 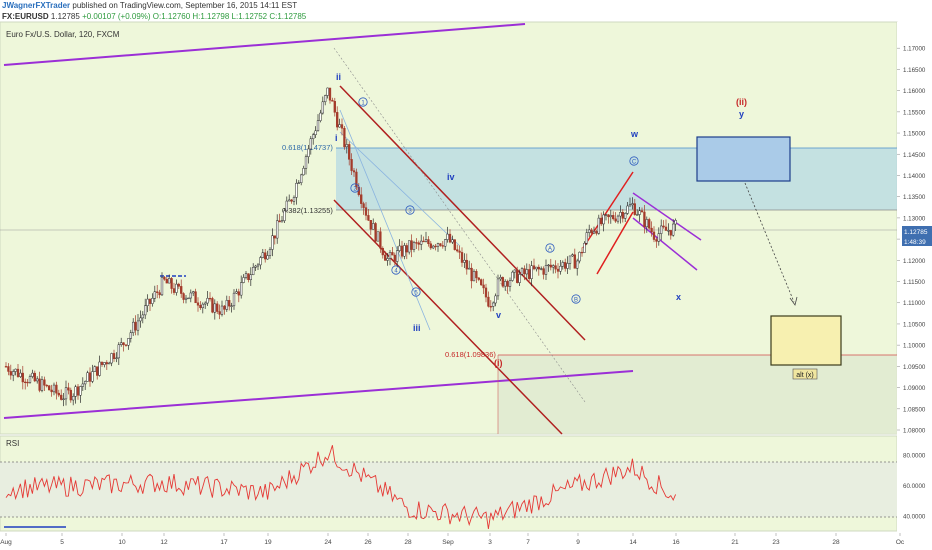 What do you see at coordinates (528, 542) in the screenshot?
I see `time-tick-label: 7` at bounding box center [528, 542].